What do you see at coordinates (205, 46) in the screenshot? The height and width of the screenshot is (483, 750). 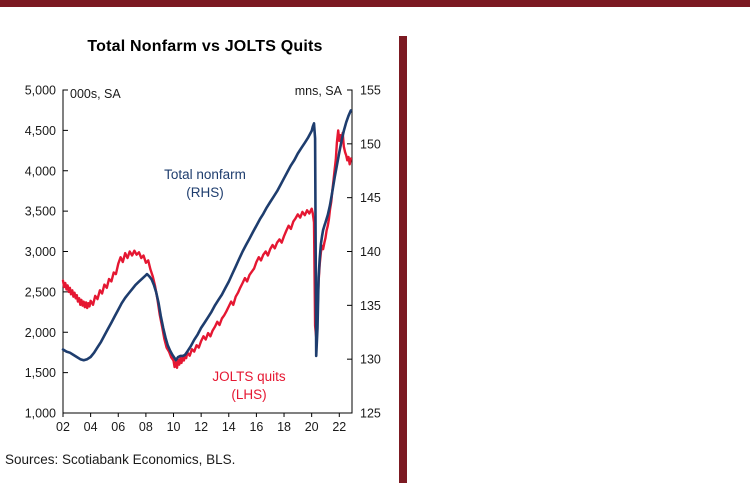 I see `chart-title: Total Nonfarm vs JOLTS Quits` at bounding box center [205, 46].